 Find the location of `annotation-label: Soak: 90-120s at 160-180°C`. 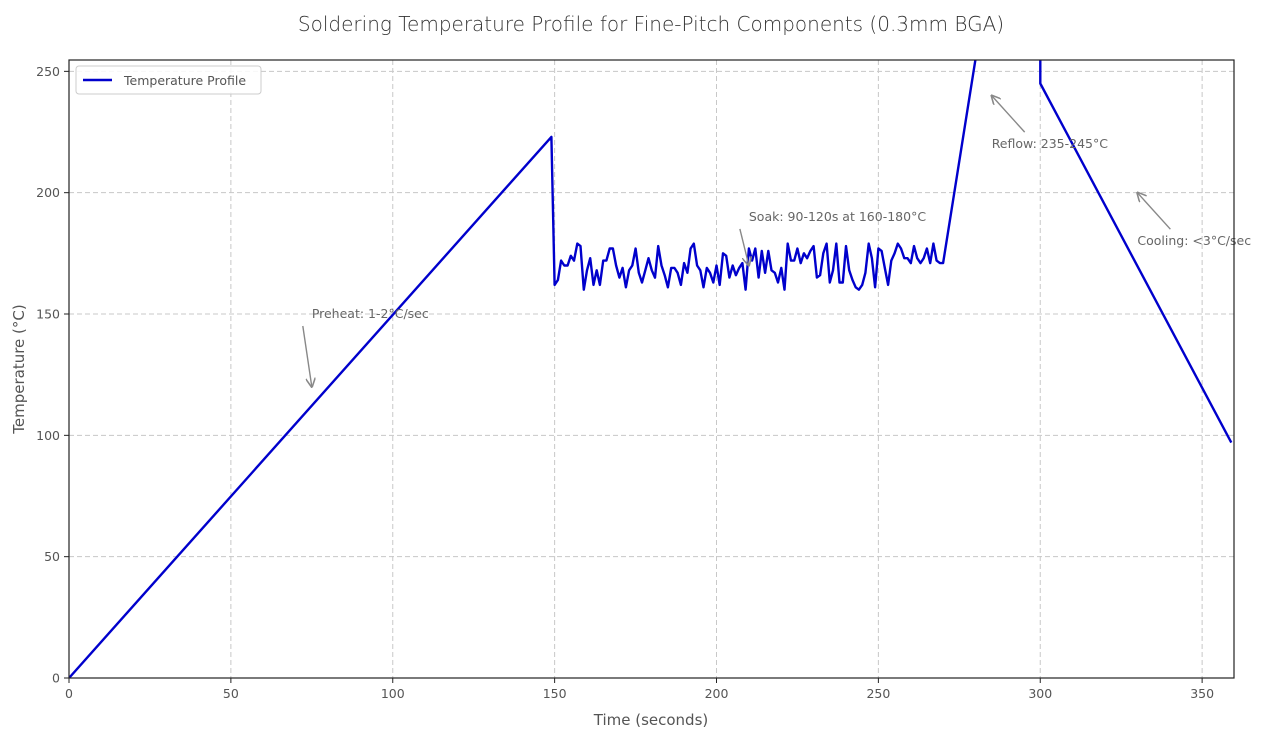

annotation-label: Soak: 90-120s at 160-180°C is located at coordinates (837, 216).